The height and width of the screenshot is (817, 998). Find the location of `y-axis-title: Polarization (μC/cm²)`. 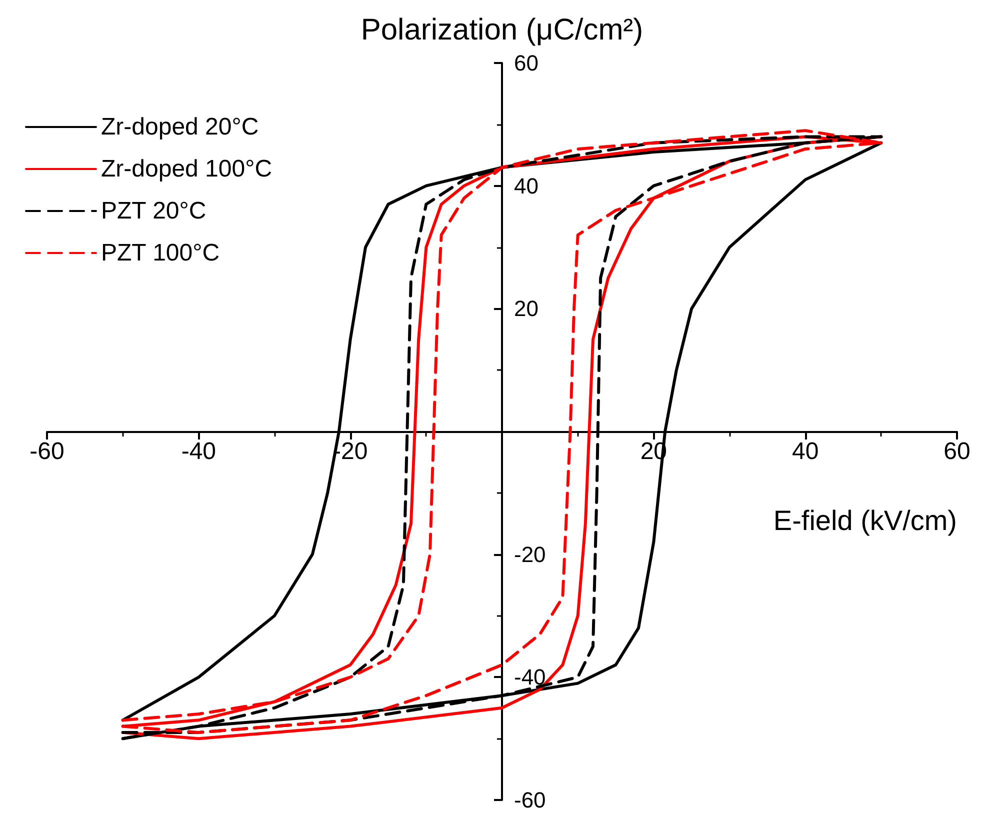

y-axis-title: Polarization (μC/cm²) is located at coordinates (502, 30).